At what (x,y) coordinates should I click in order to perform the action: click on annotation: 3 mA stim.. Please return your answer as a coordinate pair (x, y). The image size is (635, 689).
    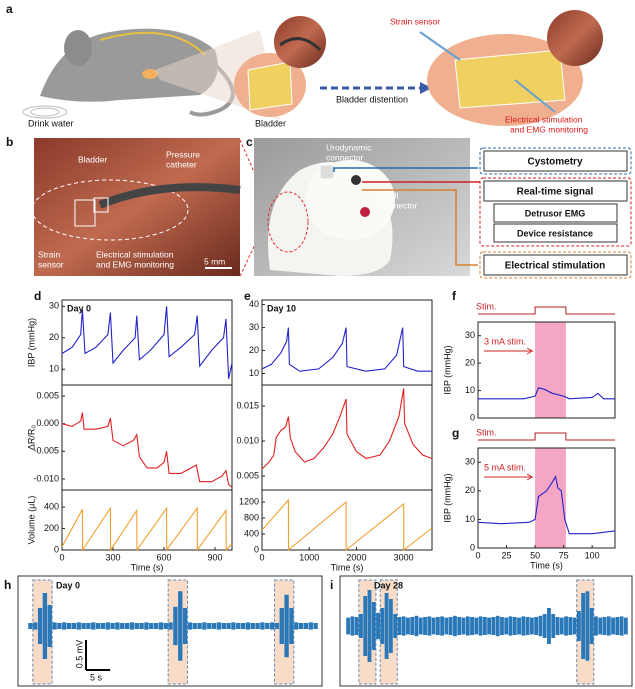
    Looking at the image, I should click on (505, 341).